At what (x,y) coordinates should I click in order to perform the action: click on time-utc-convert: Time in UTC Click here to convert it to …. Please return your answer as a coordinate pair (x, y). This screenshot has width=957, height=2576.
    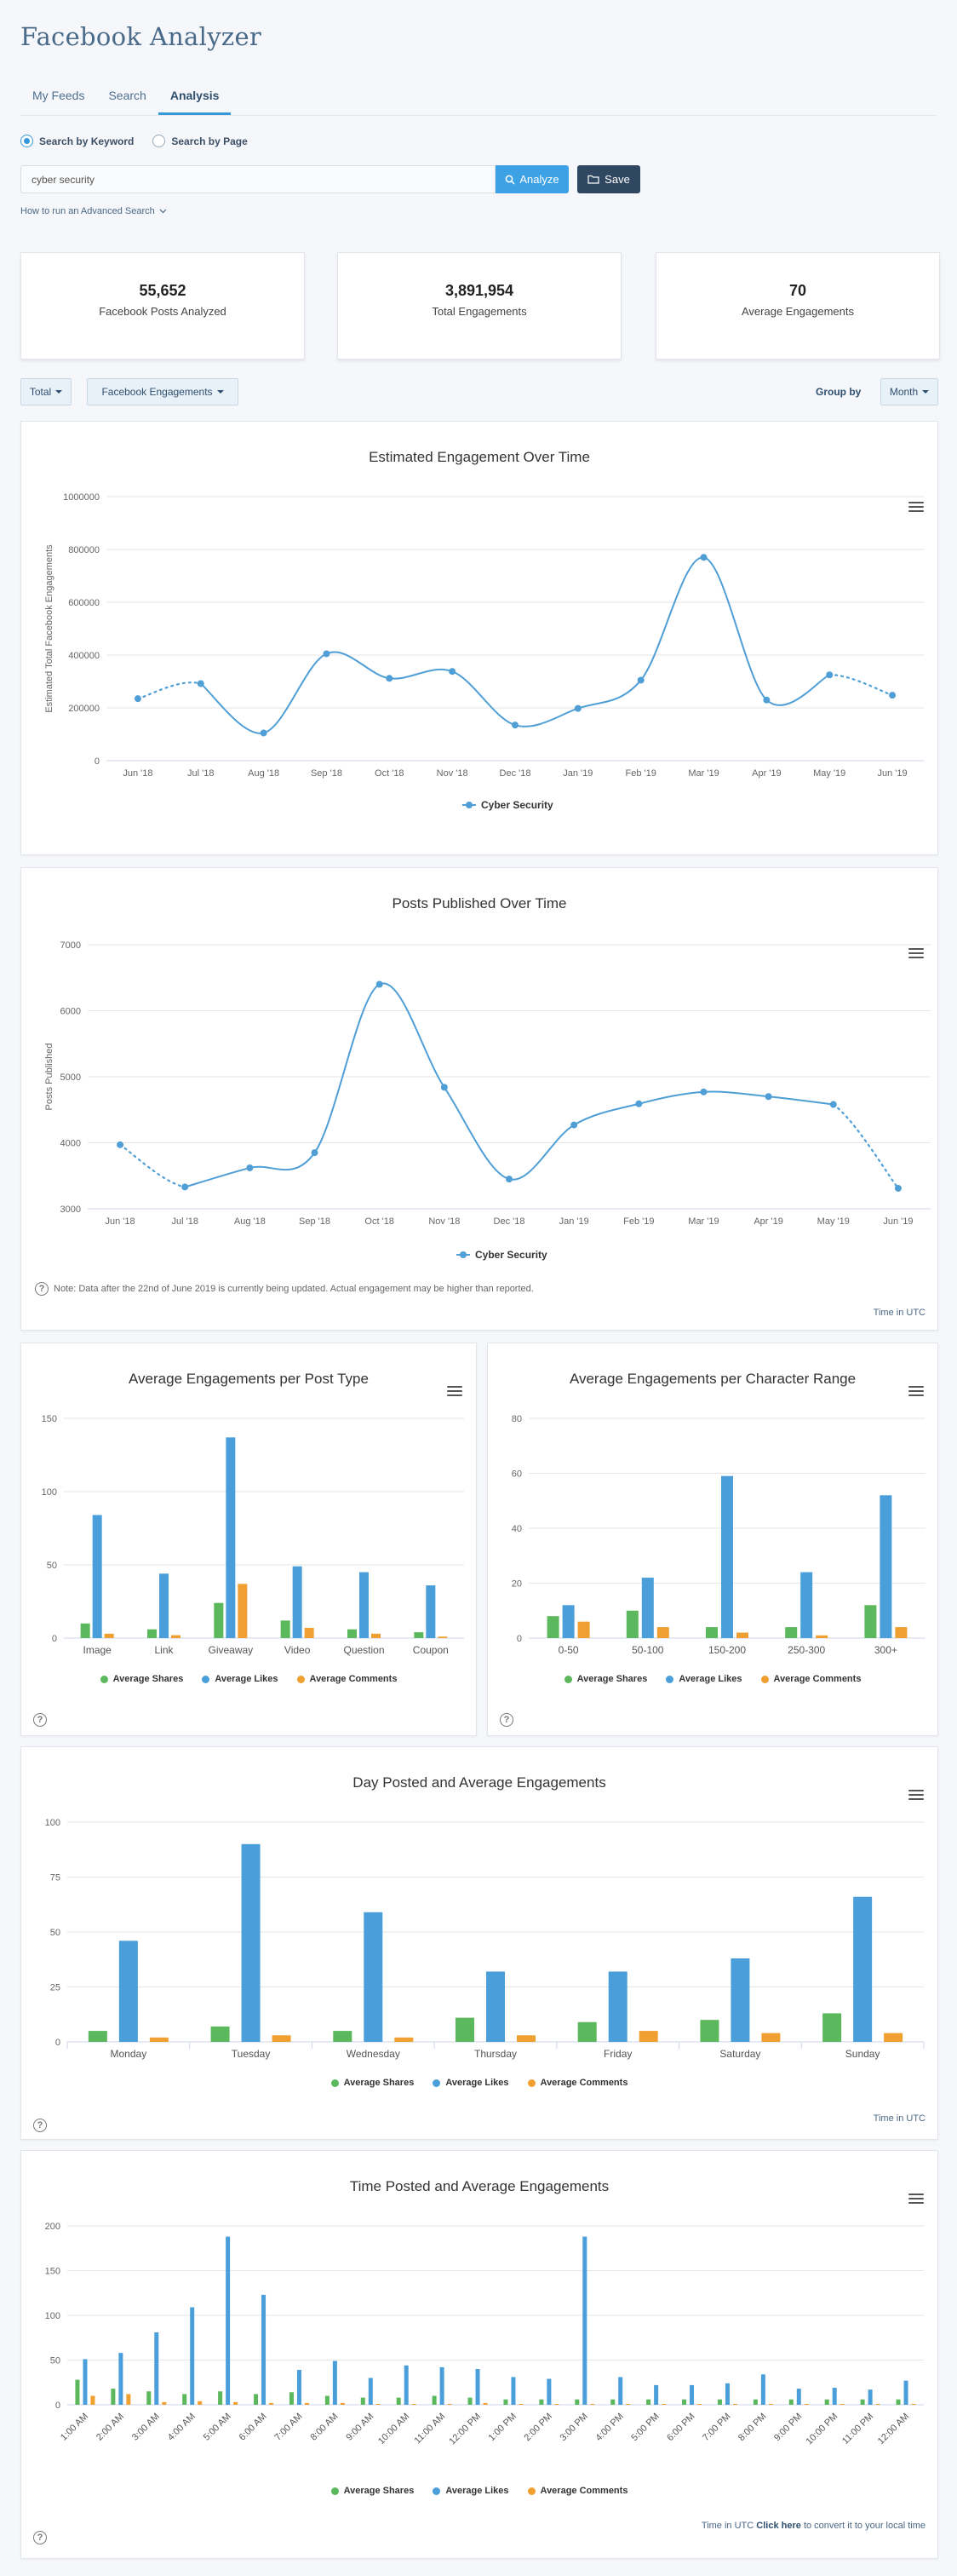
    Looking at the image, I should click on (813, 2526).